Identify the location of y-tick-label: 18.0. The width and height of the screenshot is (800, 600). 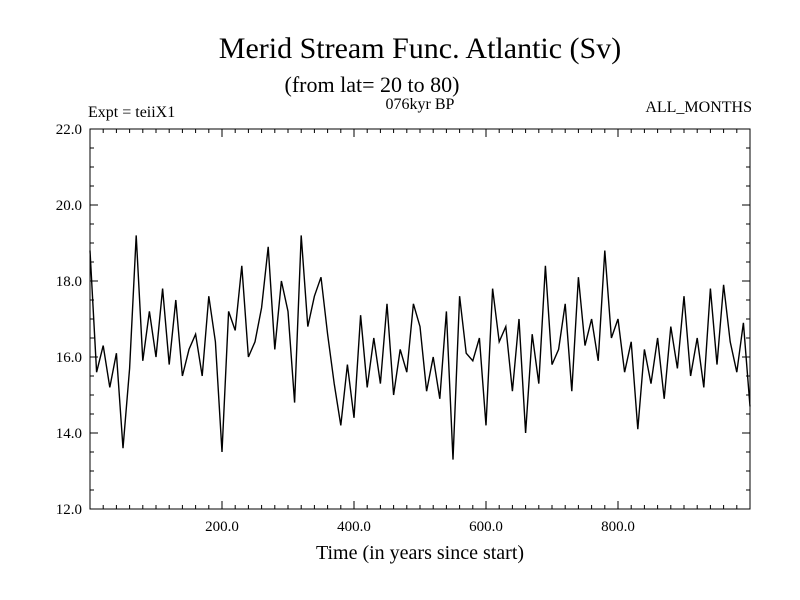
(69, 282).